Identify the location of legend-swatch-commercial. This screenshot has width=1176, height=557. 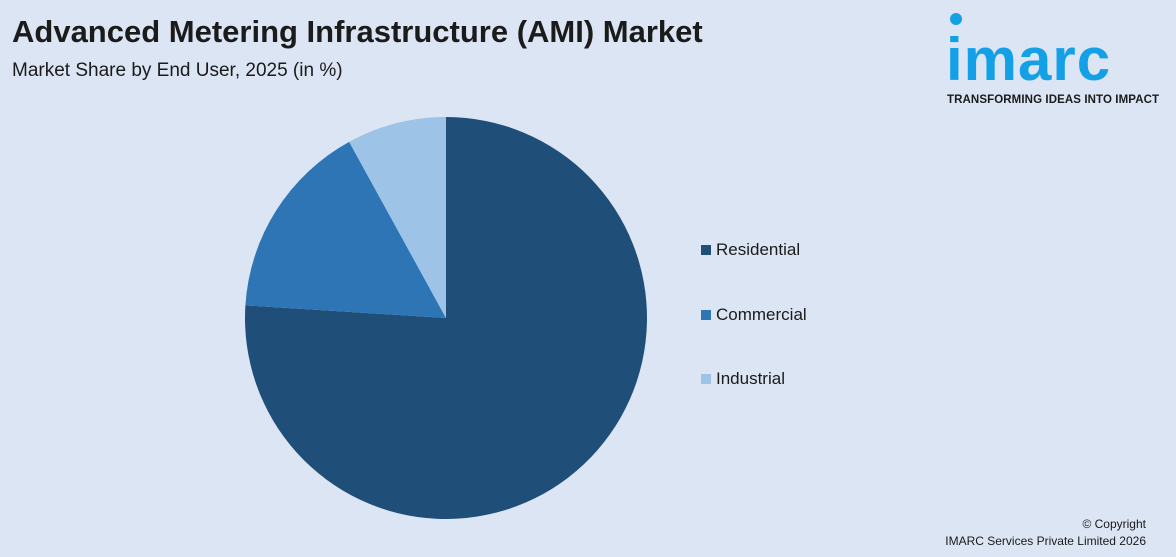
(706, 315).